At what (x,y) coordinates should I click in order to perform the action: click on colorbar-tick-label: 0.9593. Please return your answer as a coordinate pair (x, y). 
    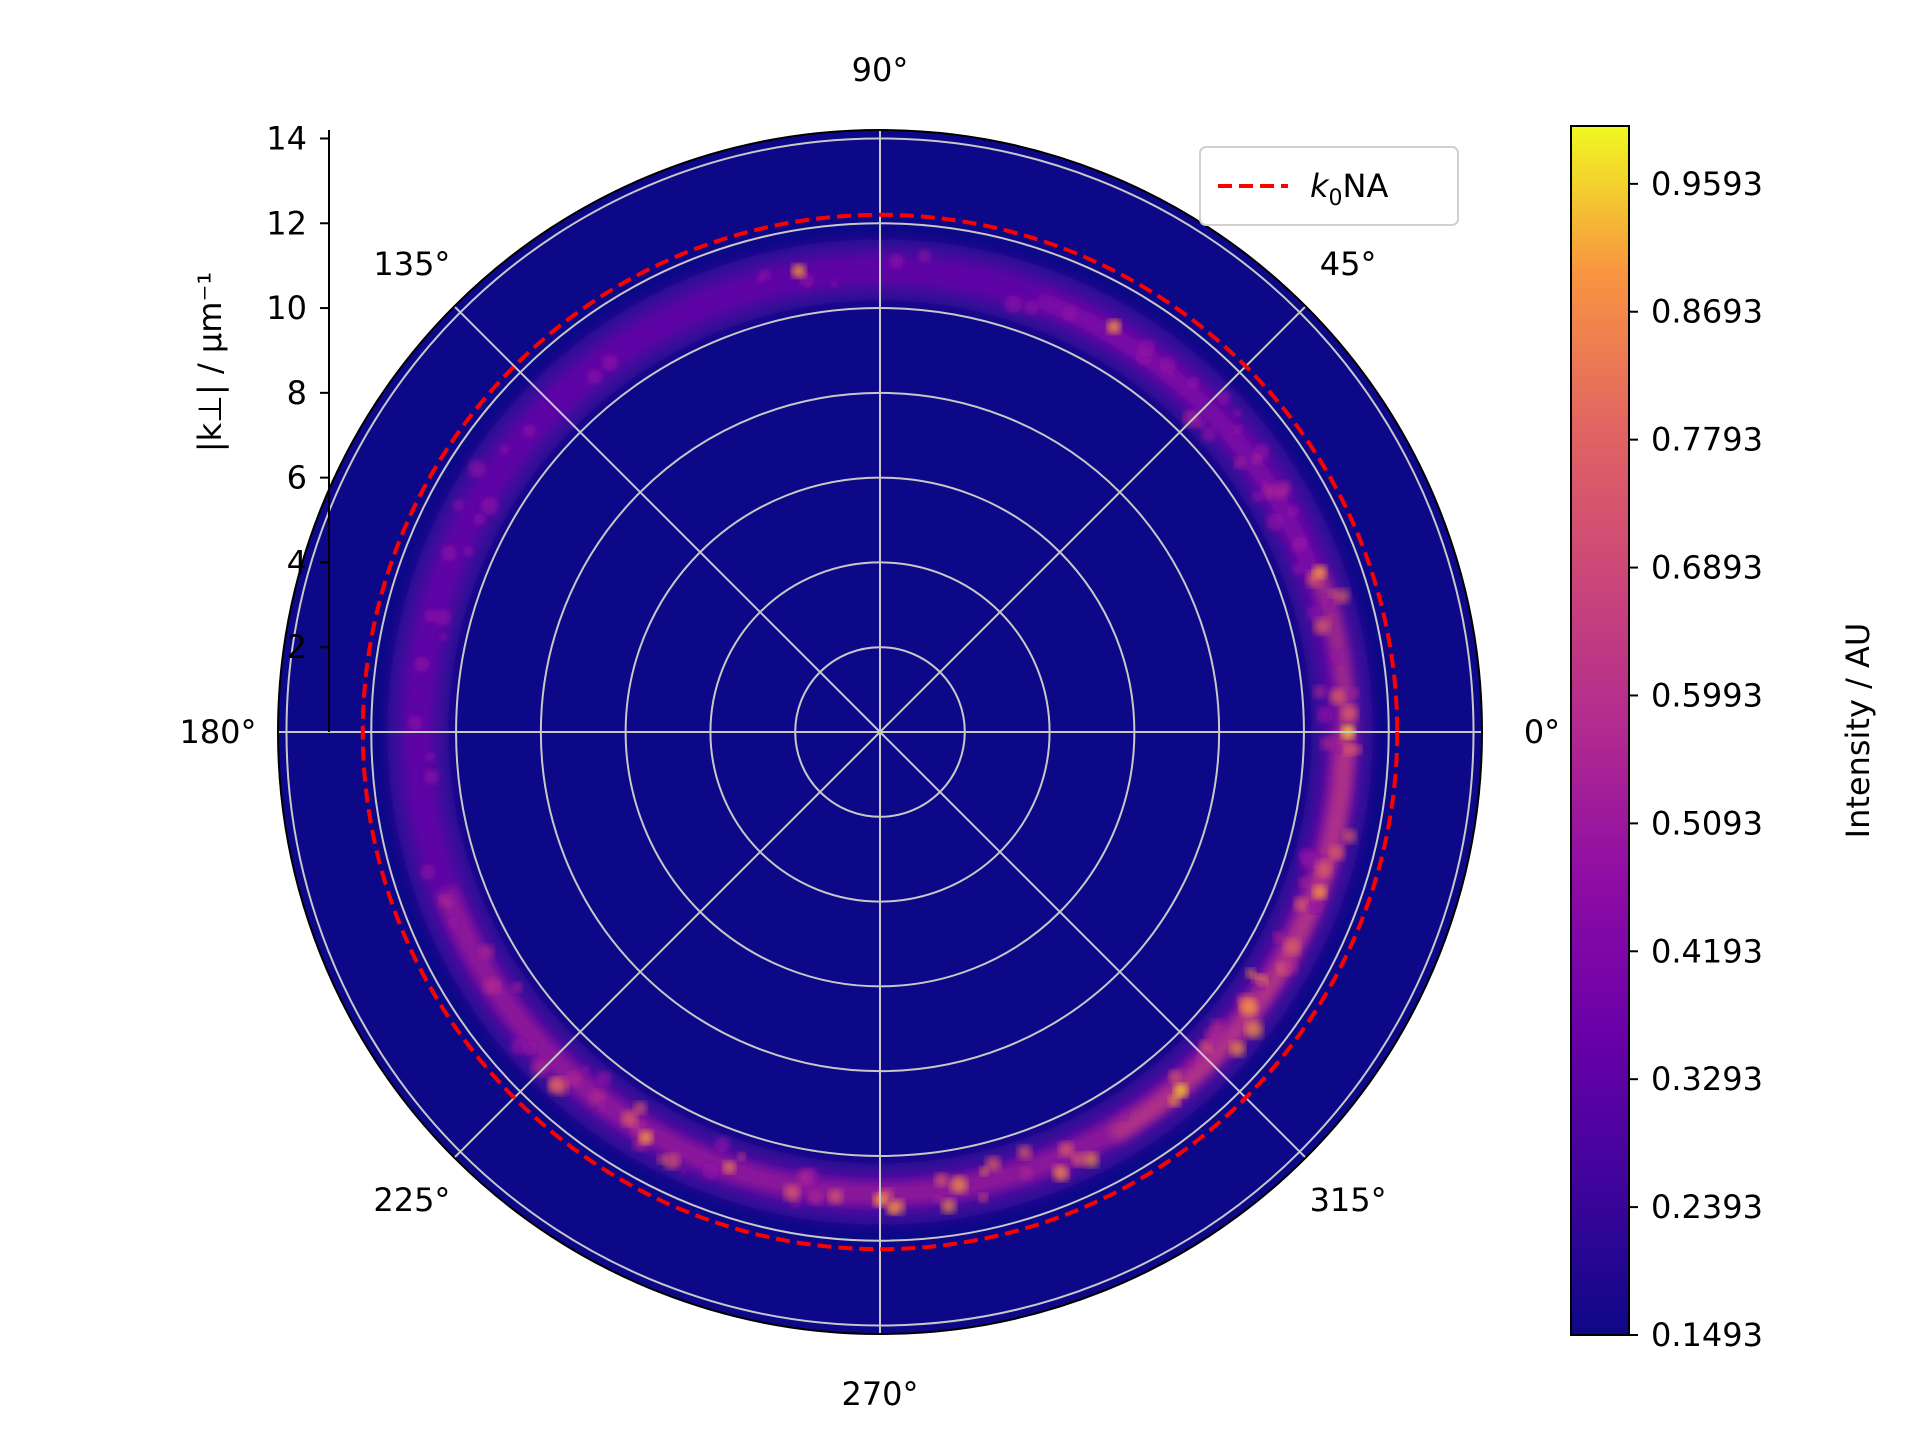
    Looking at the image, I should click on (1707, 184).